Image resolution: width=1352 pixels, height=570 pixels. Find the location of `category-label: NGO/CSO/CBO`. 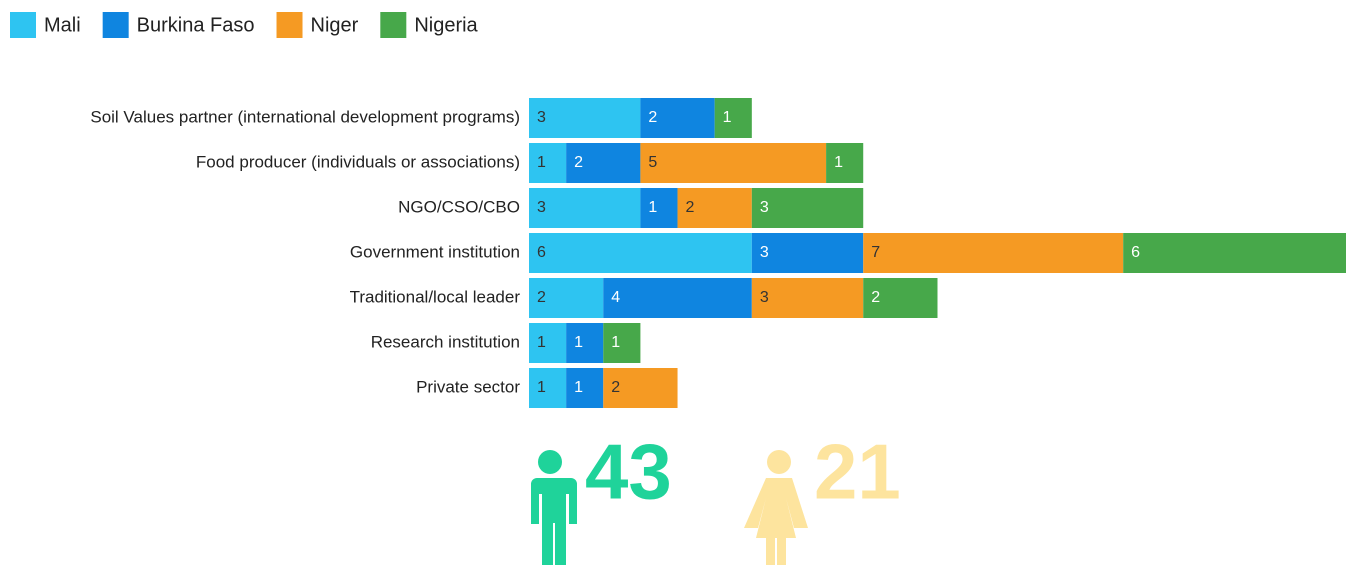

category-label: NGO/CSO/CBO is located at coordinates (459, 206).